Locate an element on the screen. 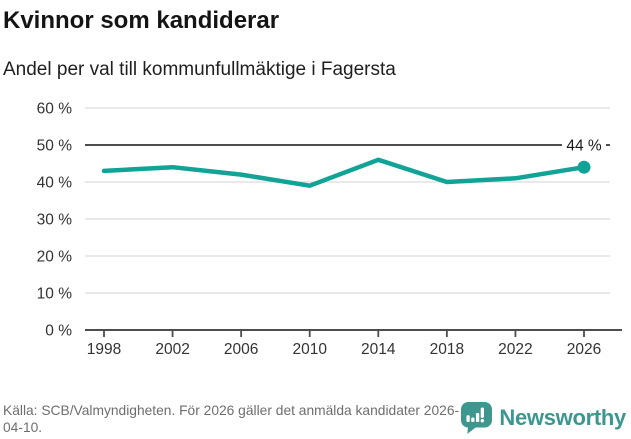 The height and width of the screenshot is (439, 631). x-tick-label: 1998 is located at coordinates (104, 349).